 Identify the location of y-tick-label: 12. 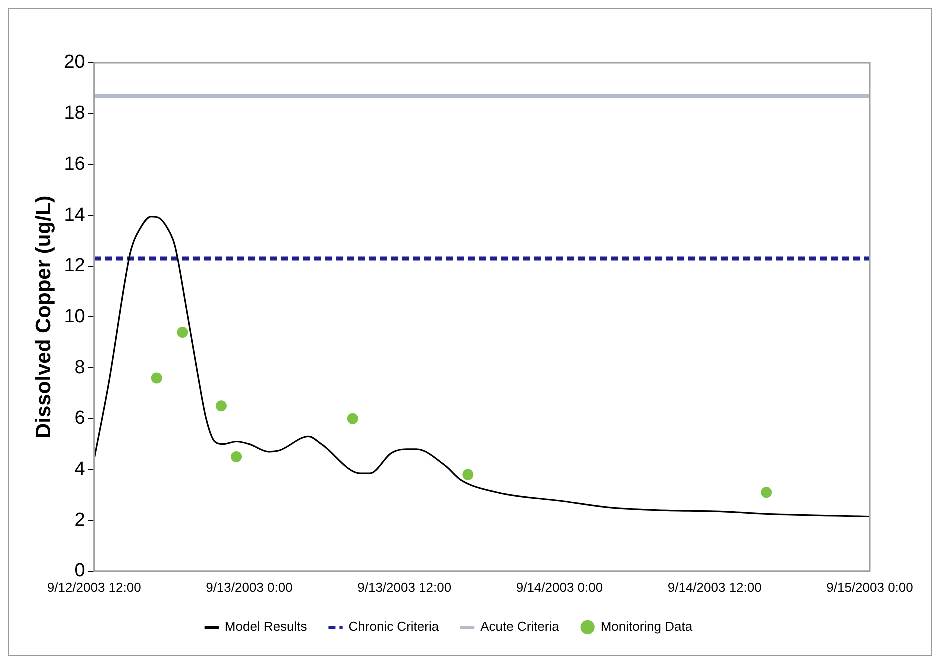
(75, 266).